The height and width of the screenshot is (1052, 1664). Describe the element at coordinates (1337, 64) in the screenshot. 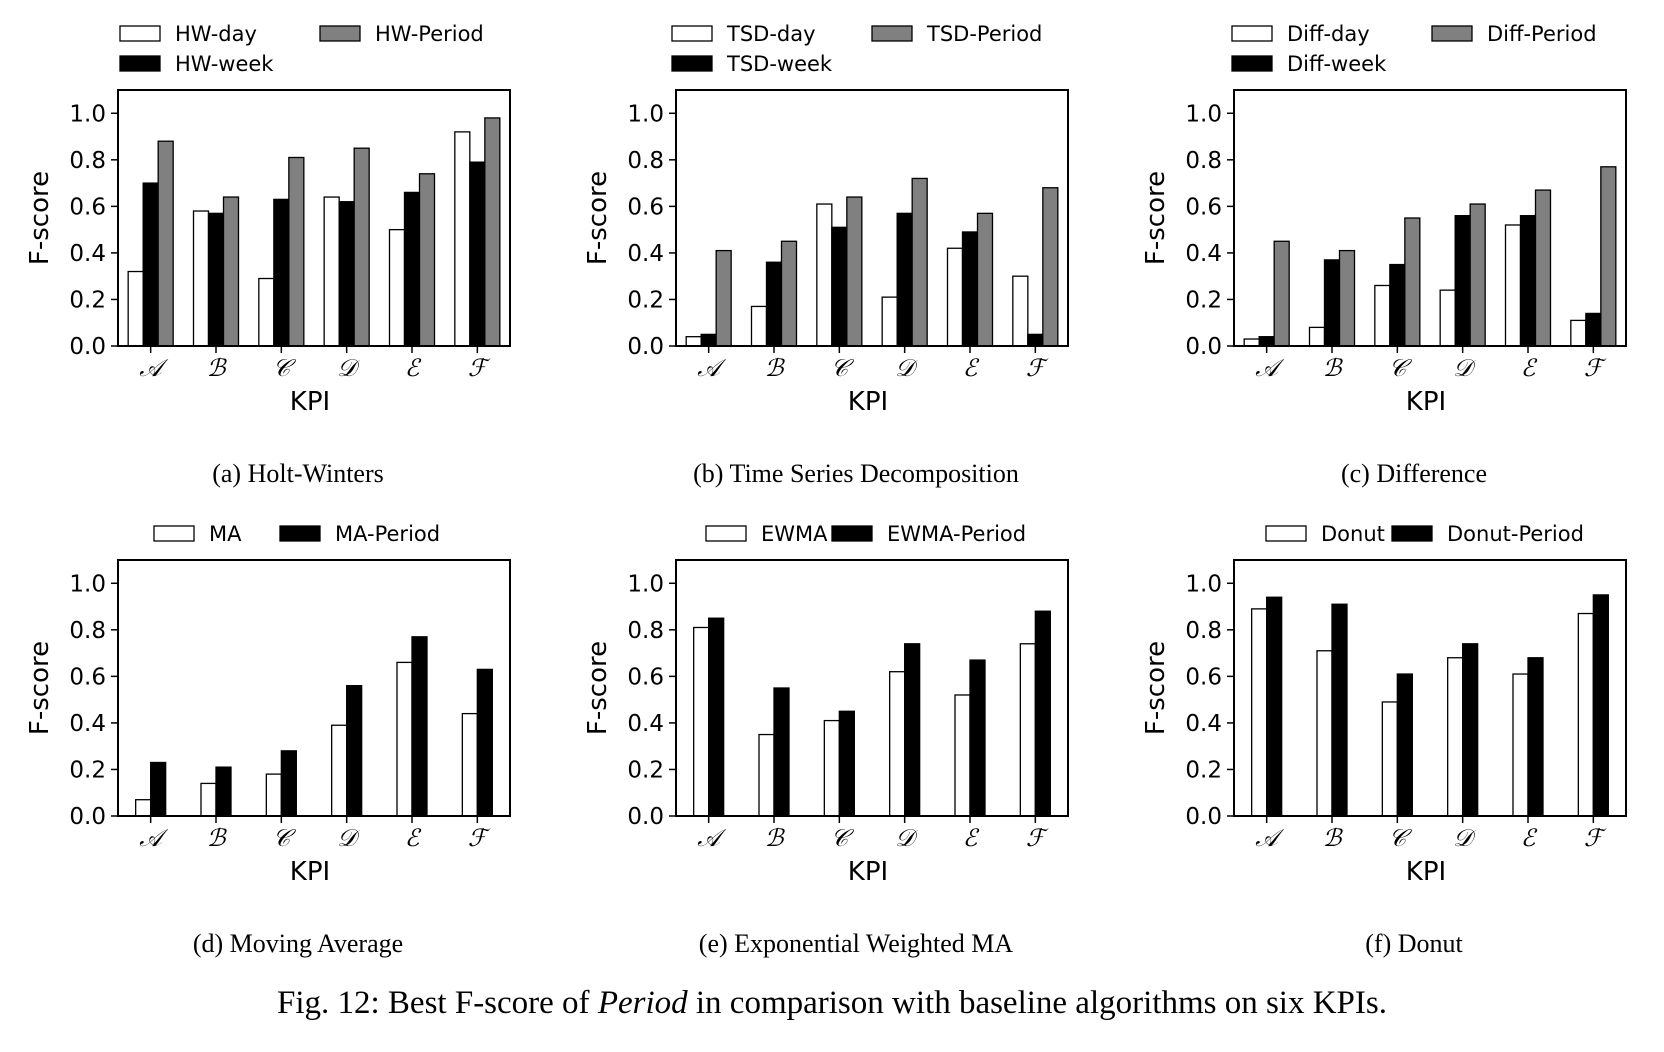

I see `legend-label-diff-week: Diff-week` at that location.